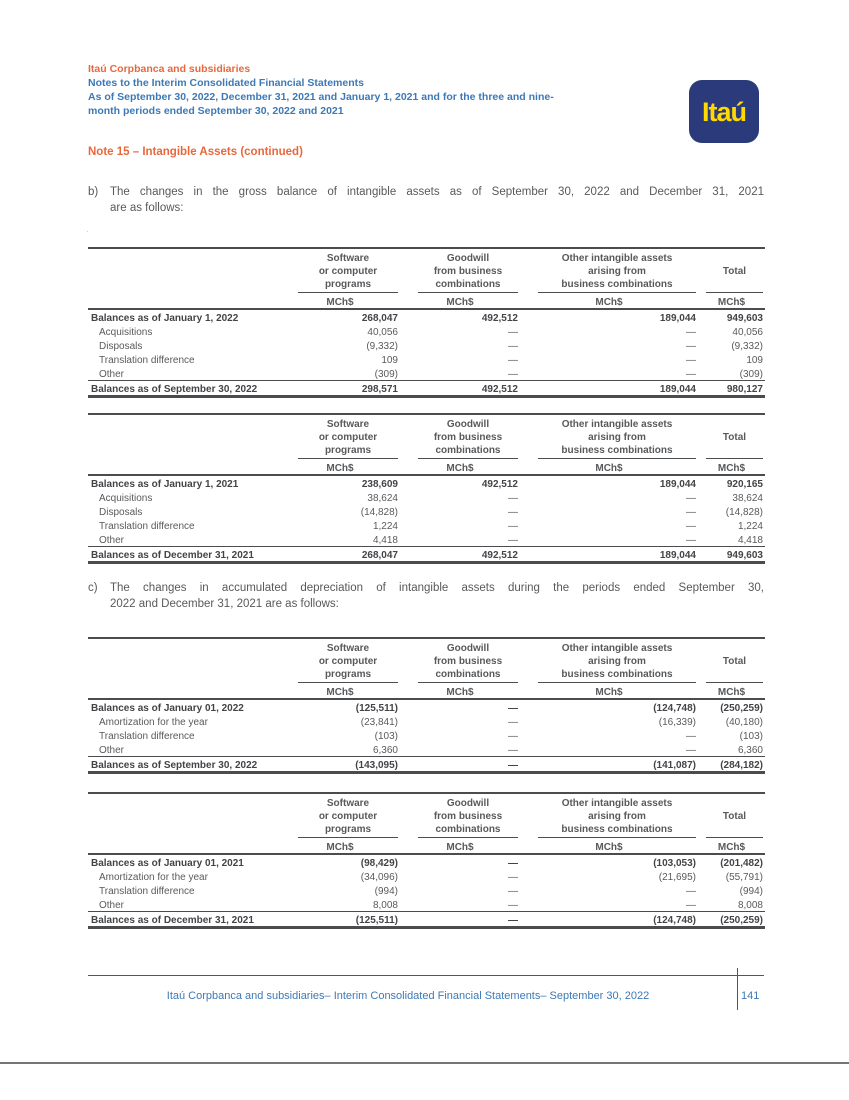  What do you see at coordinates (731, 765) in the screenshot?
I see `cell-value: (284,182)` at bounding box center [731, 765].